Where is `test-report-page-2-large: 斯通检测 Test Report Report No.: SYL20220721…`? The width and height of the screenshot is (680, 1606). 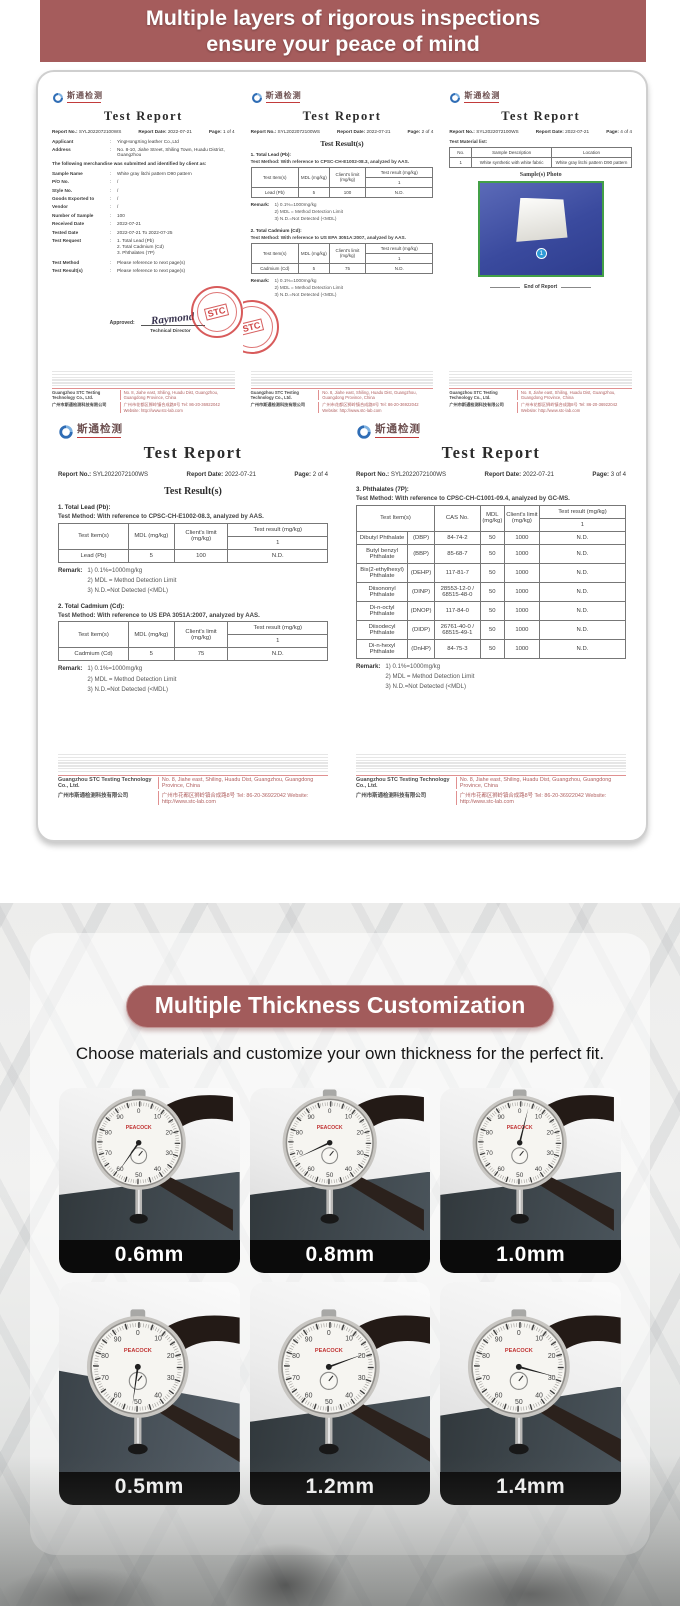
test-report-page-2-large: 斯通检测 Test Report Report No.: SYL20220721… is located at coordinates (193, 614).